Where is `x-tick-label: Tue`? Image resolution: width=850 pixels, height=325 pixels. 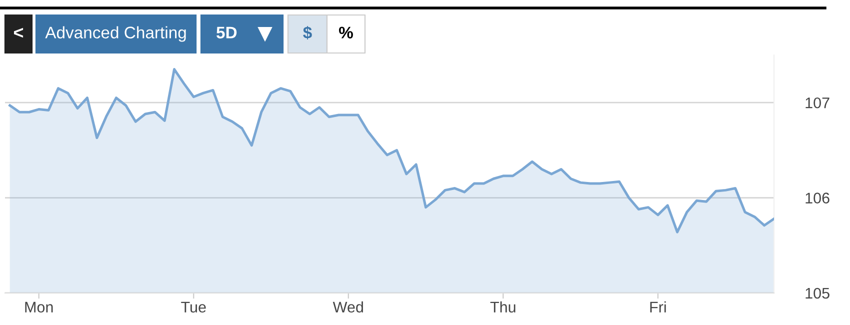
x-tick-label: Tue is located at coordinates (193, 307).